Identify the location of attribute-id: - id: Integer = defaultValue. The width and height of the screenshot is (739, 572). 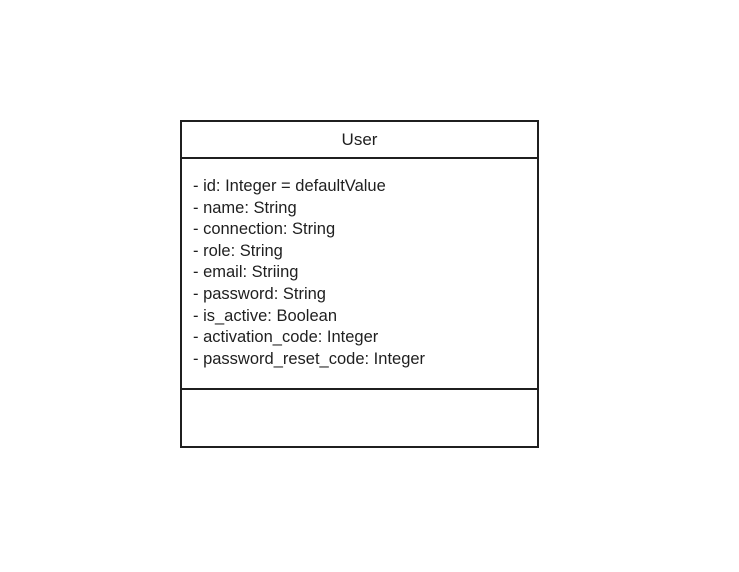
(289, 186).